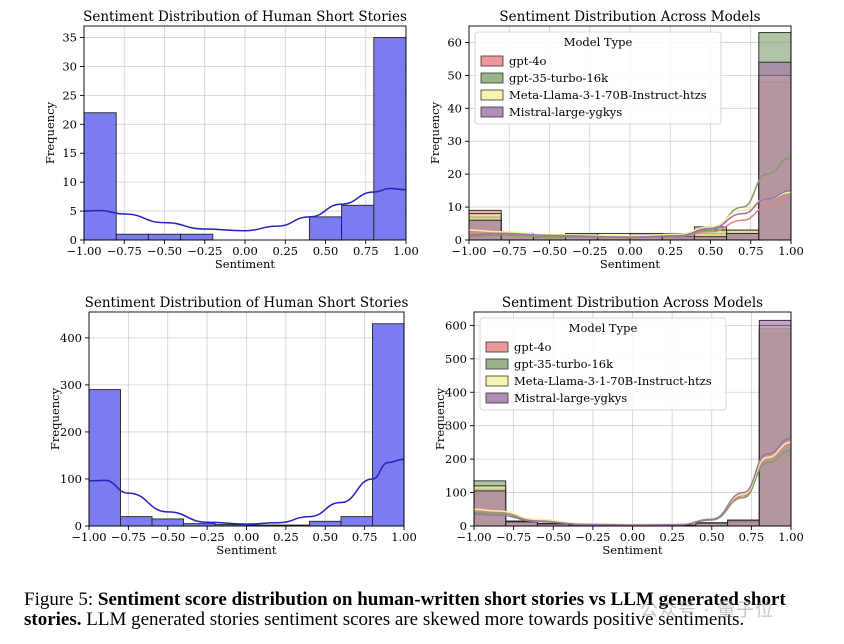 The width and height of the screenshot is (844, 644). What do you see at coordinates (61, 599) in the screenshot?
I see `caption-prefix: Figure 5:` at bounding box center [61, 599].